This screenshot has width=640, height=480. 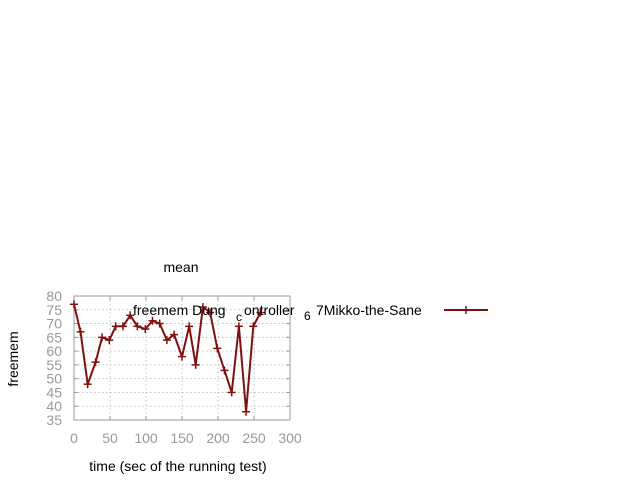 I want to click on x-tick-label: 300, so click(x=290, y=438).